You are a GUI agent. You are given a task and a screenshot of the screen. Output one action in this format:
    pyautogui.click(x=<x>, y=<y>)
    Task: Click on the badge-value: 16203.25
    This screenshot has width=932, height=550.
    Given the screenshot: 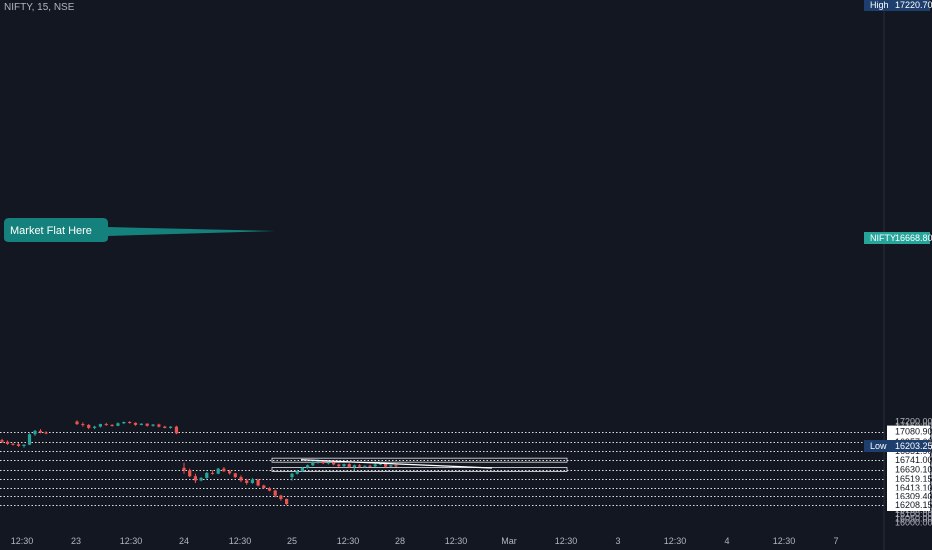 What is the action you would take?
    pyautogui.click(x=913, y=446)
    